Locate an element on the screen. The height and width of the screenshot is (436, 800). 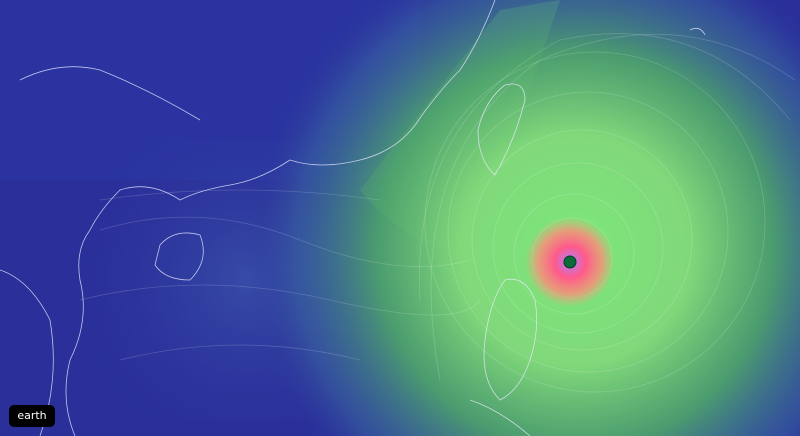
hainan is located at coordinates (179, 256).